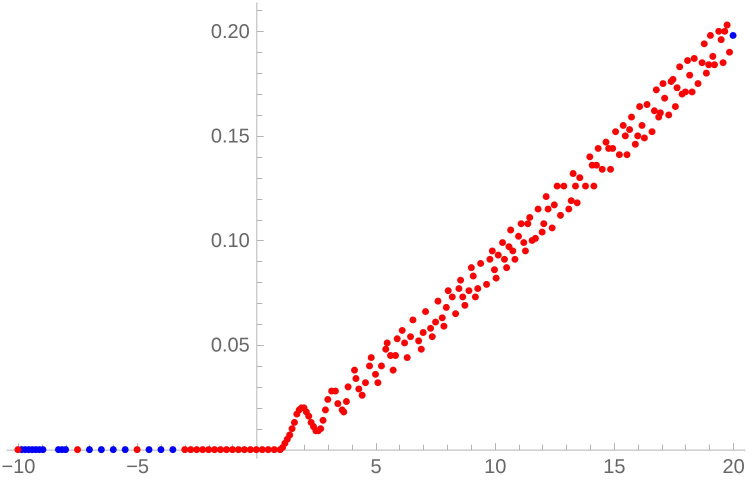 The image size is (750, 486). I want to click on y-tick-label: 0.05, so click(230, 345).